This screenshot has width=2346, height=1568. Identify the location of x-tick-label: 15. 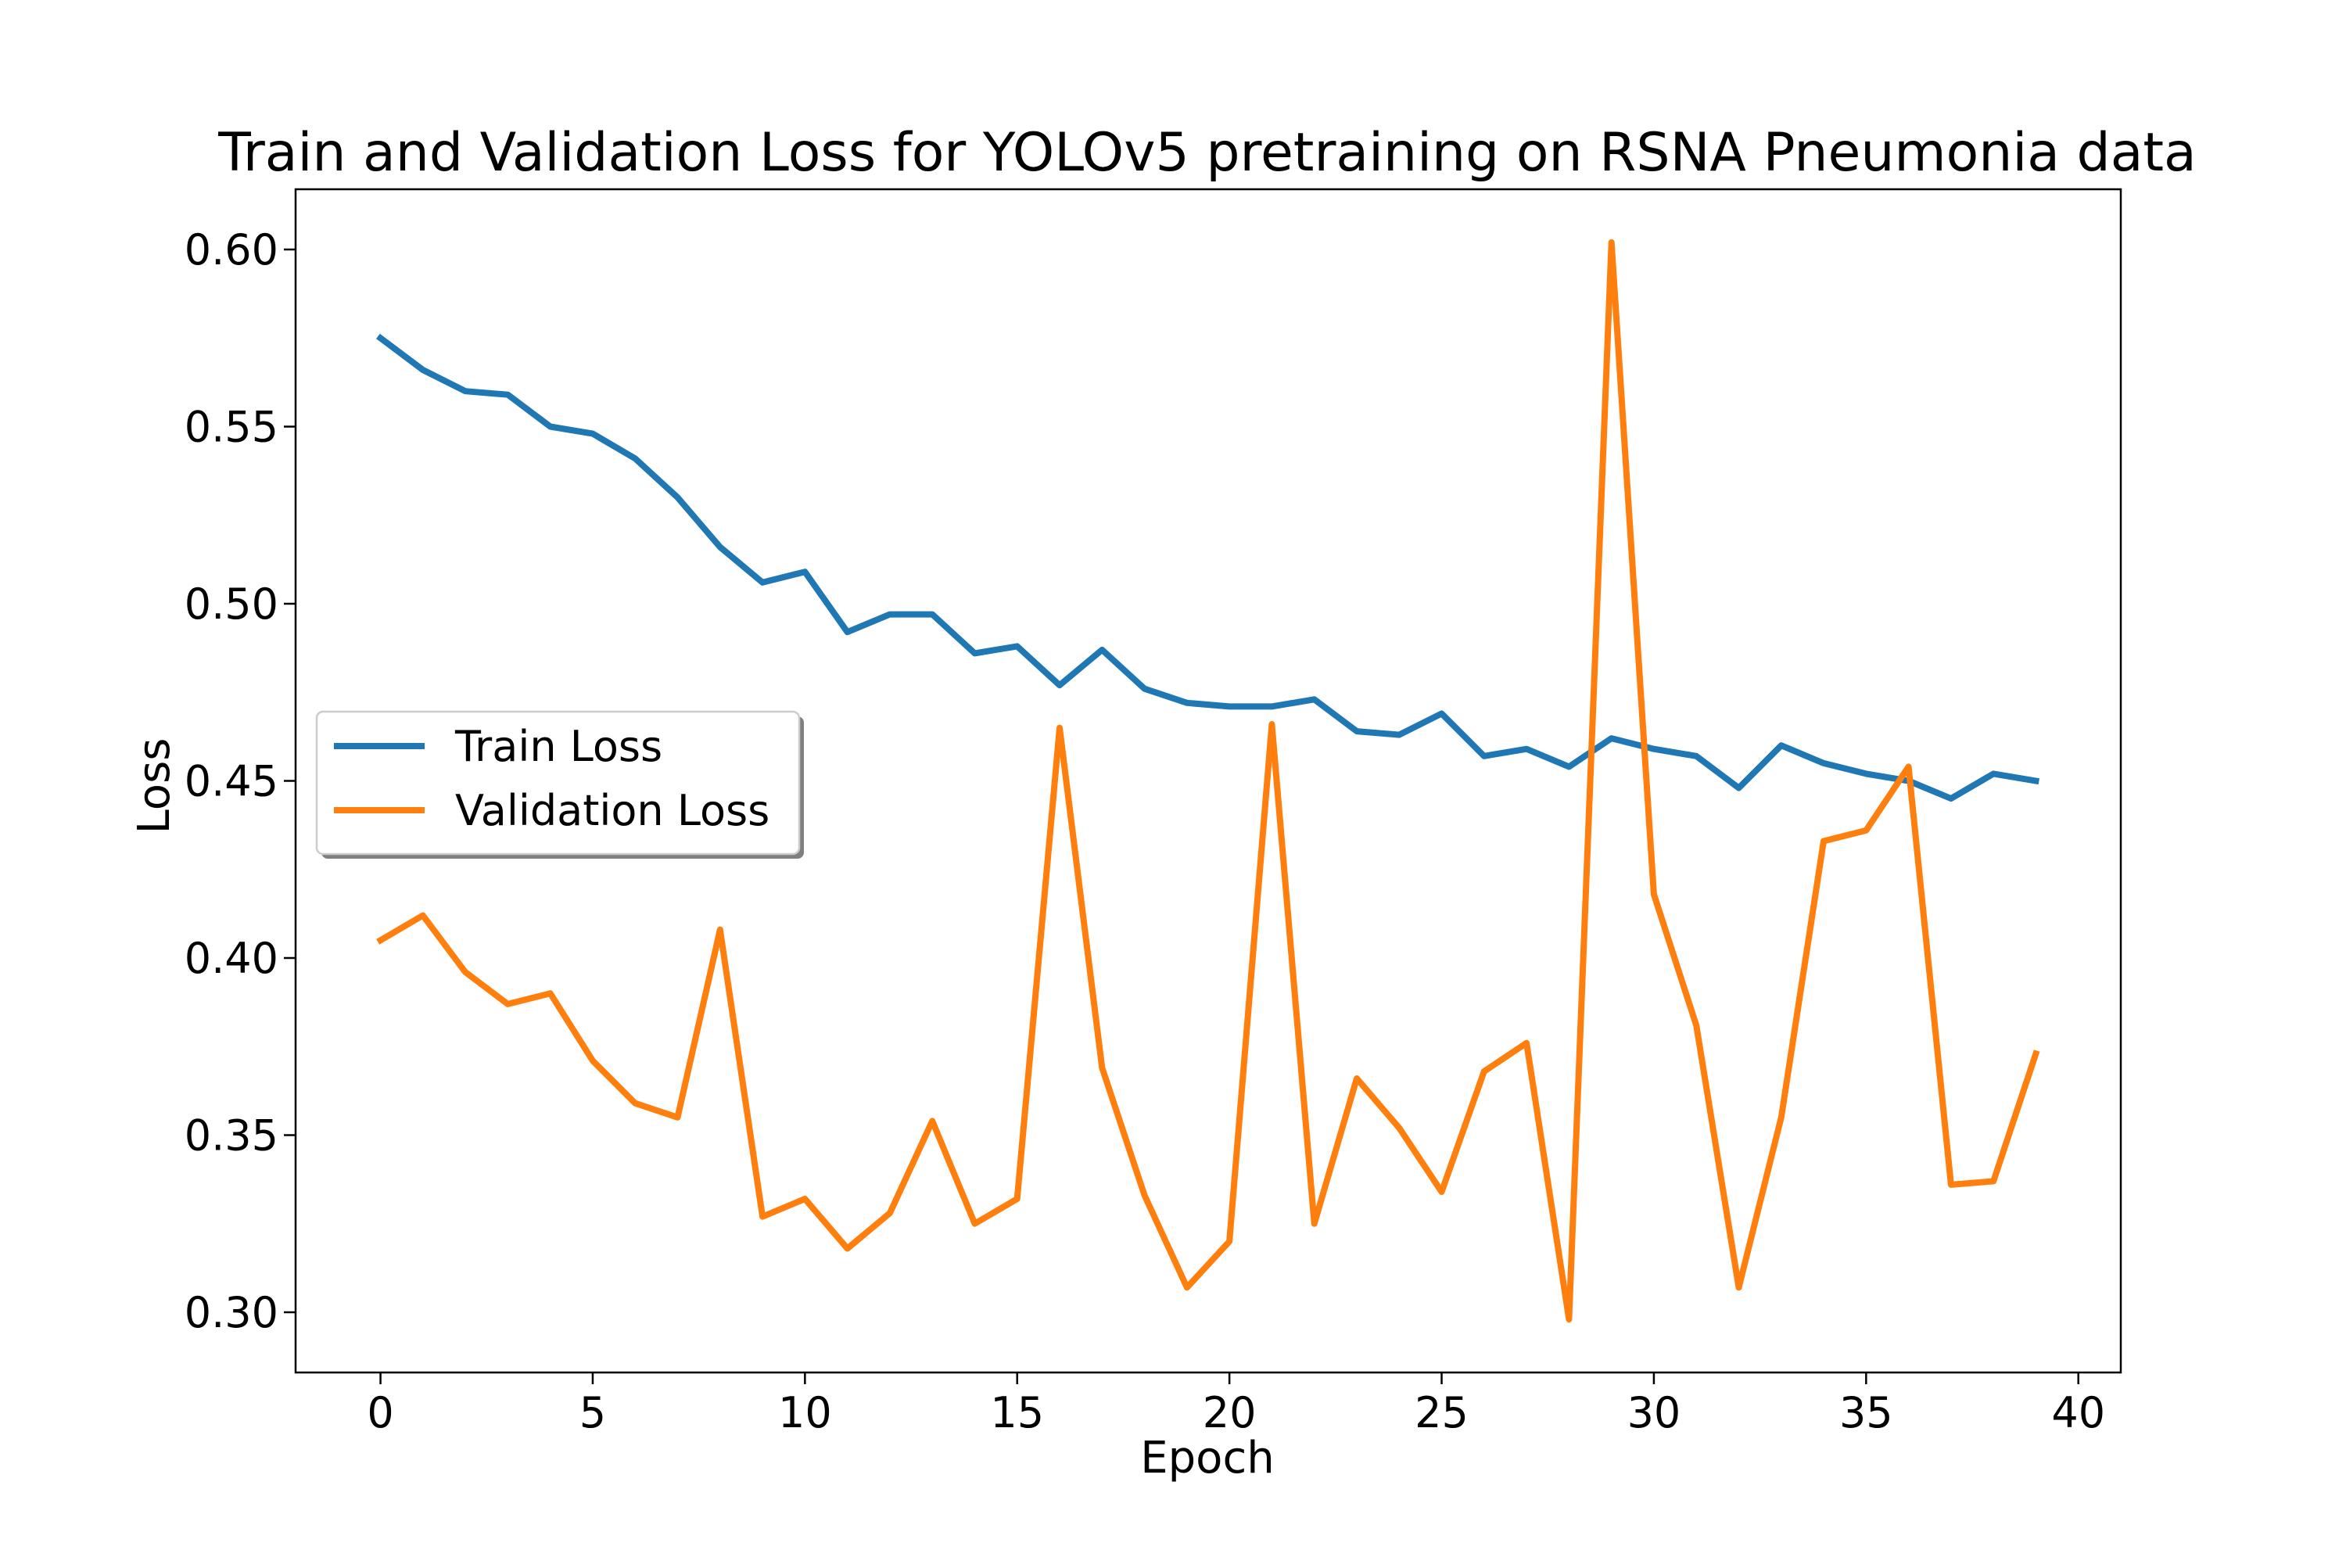
(1017, 1412).